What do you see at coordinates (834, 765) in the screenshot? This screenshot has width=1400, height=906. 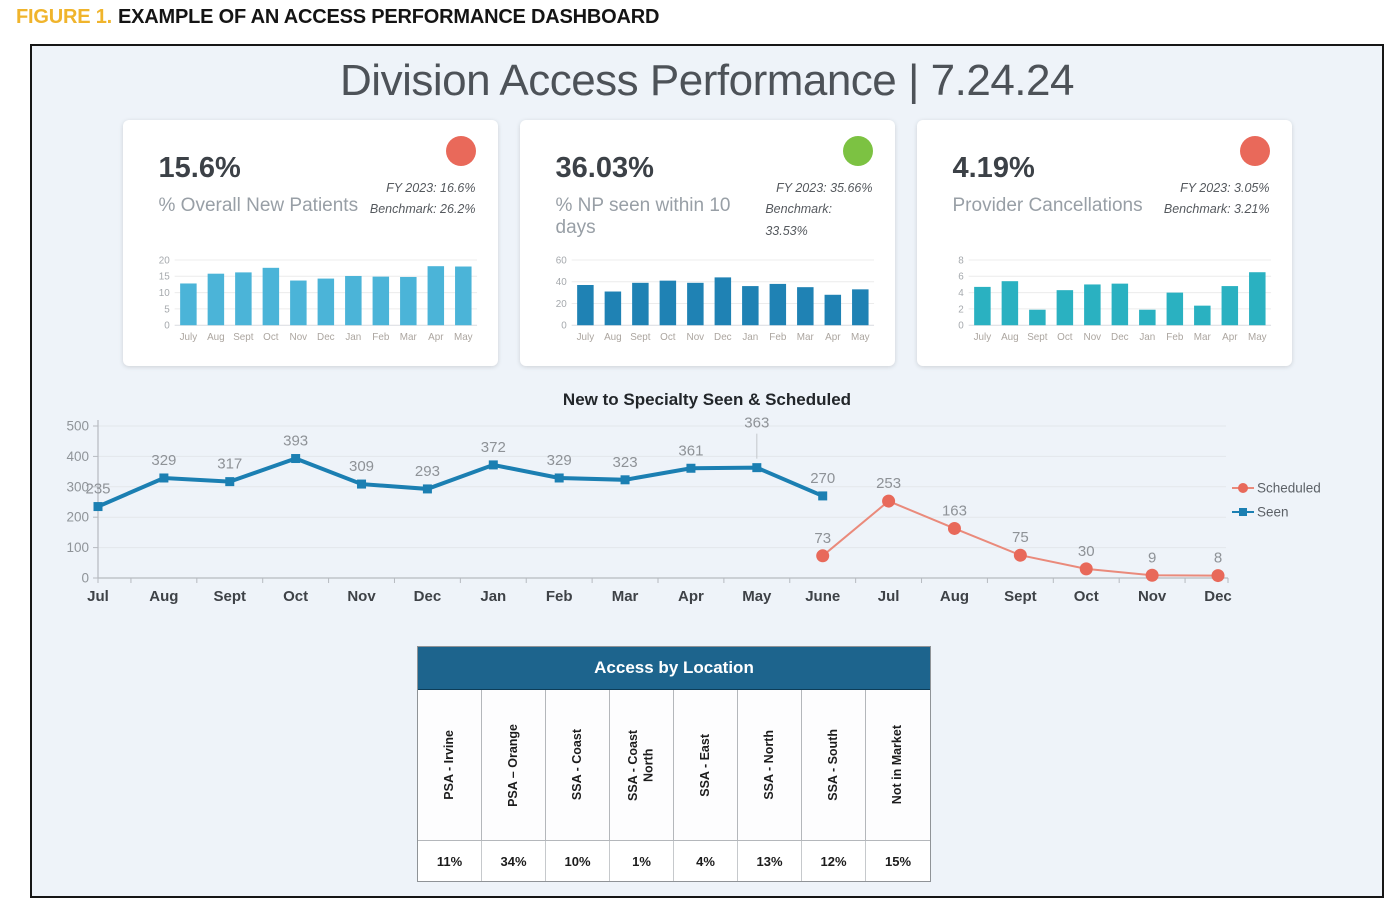 I see `location-column-header: SSA - South` at bounding box center [834, 765].